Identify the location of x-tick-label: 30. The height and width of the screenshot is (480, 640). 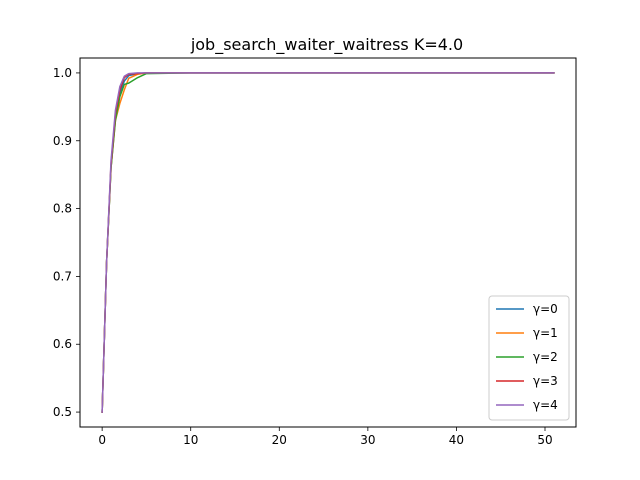
(367, 440).